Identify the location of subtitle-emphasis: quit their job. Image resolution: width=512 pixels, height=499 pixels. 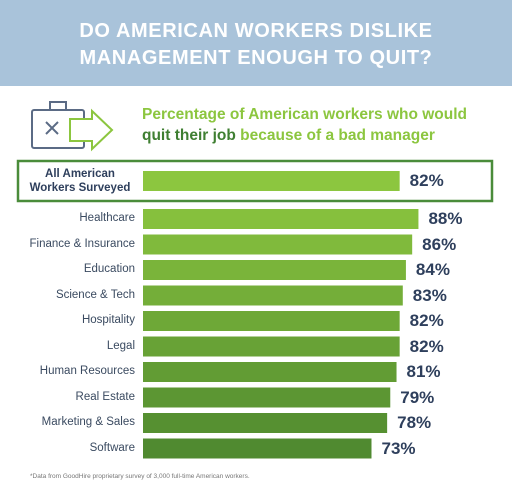
(189, 135).